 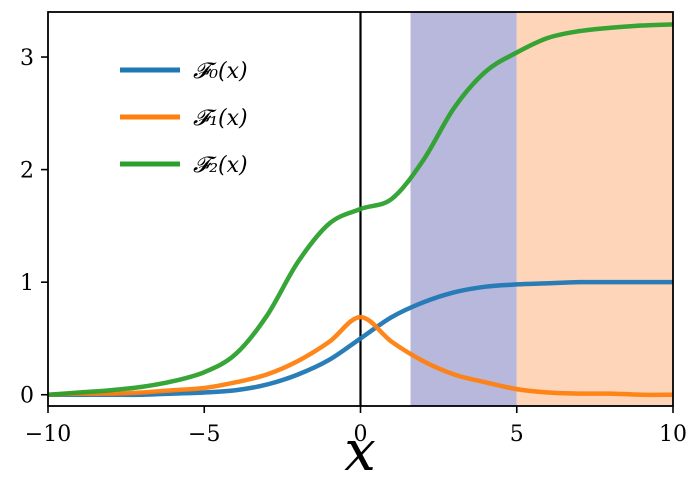 I want to click on y-tick-label: 2, so click(x=27, y=171).